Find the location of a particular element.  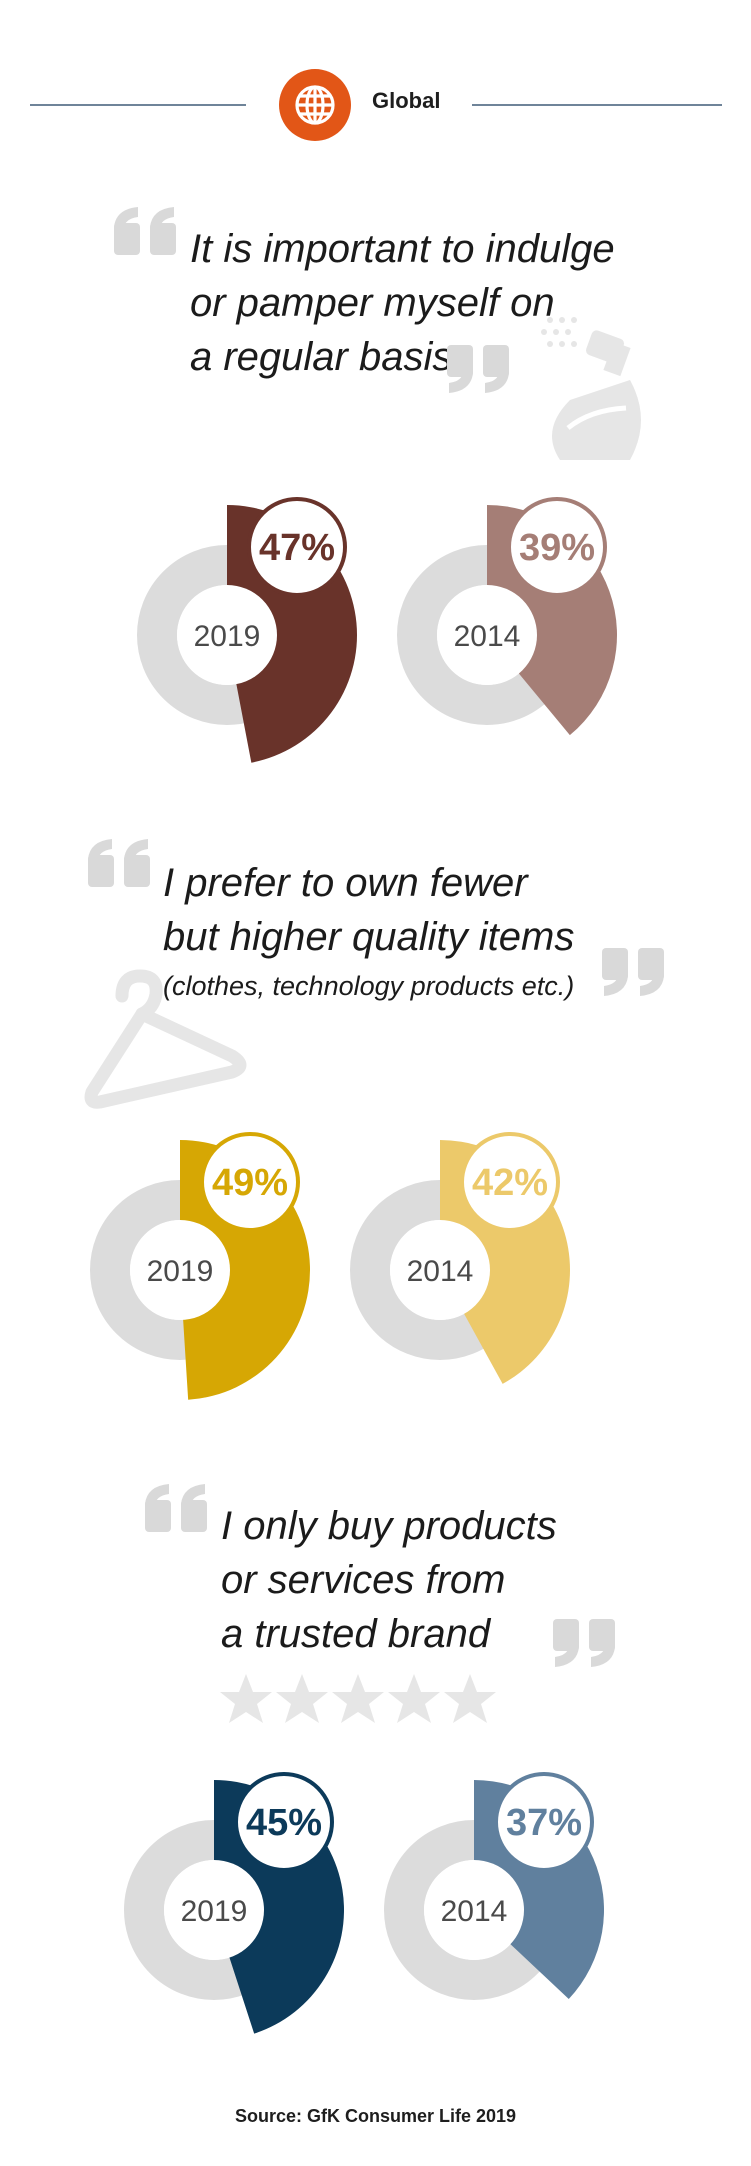

donut-chart-2-2019: 2019 49% is located at coordinates (198, 1270).